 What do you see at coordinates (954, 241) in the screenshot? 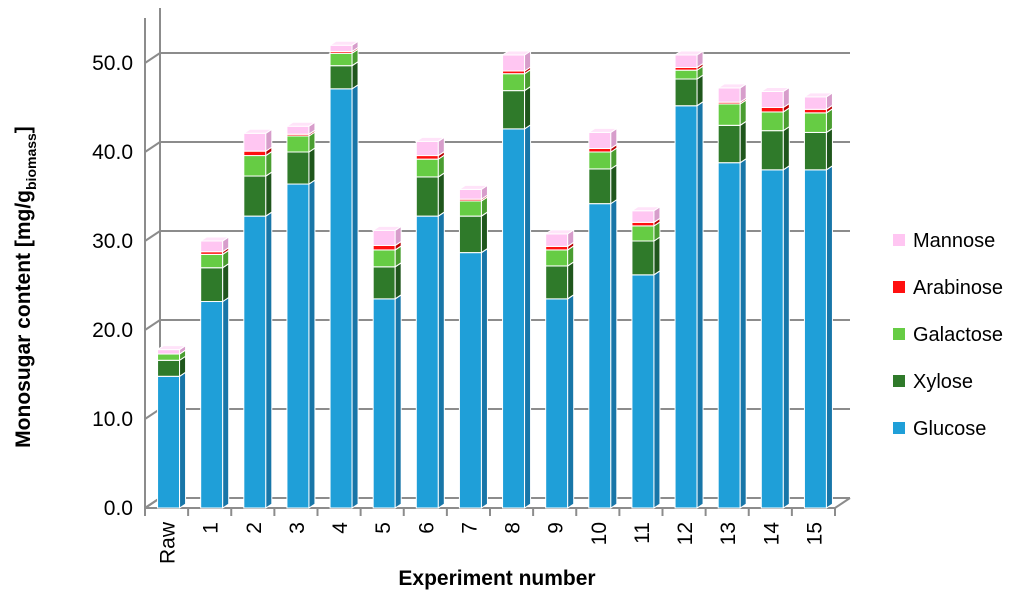
I see `legend-label: Mannose` at bounding box center [954, 241].